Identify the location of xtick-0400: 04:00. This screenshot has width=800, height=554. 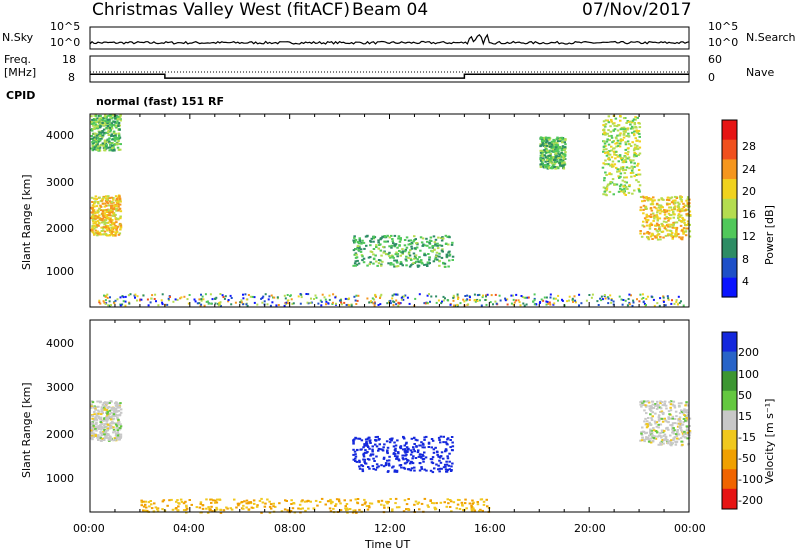
(189, 528).